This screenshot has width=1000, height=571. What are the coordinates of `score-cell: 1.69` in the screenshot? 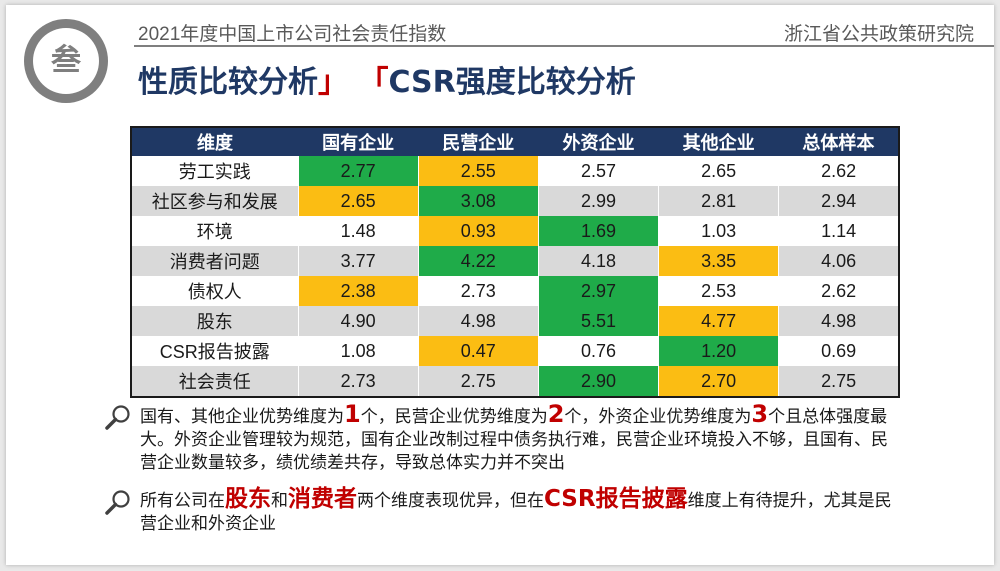 It's located at (599, 231).